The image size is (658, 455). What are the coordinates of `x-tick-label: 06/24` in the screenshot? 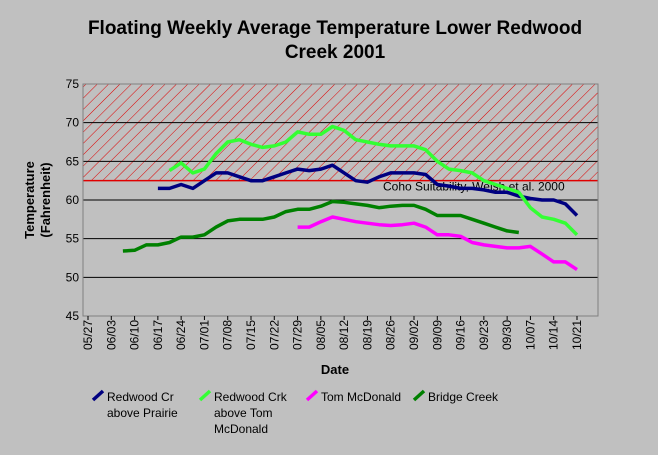 It's located at (181, 335).